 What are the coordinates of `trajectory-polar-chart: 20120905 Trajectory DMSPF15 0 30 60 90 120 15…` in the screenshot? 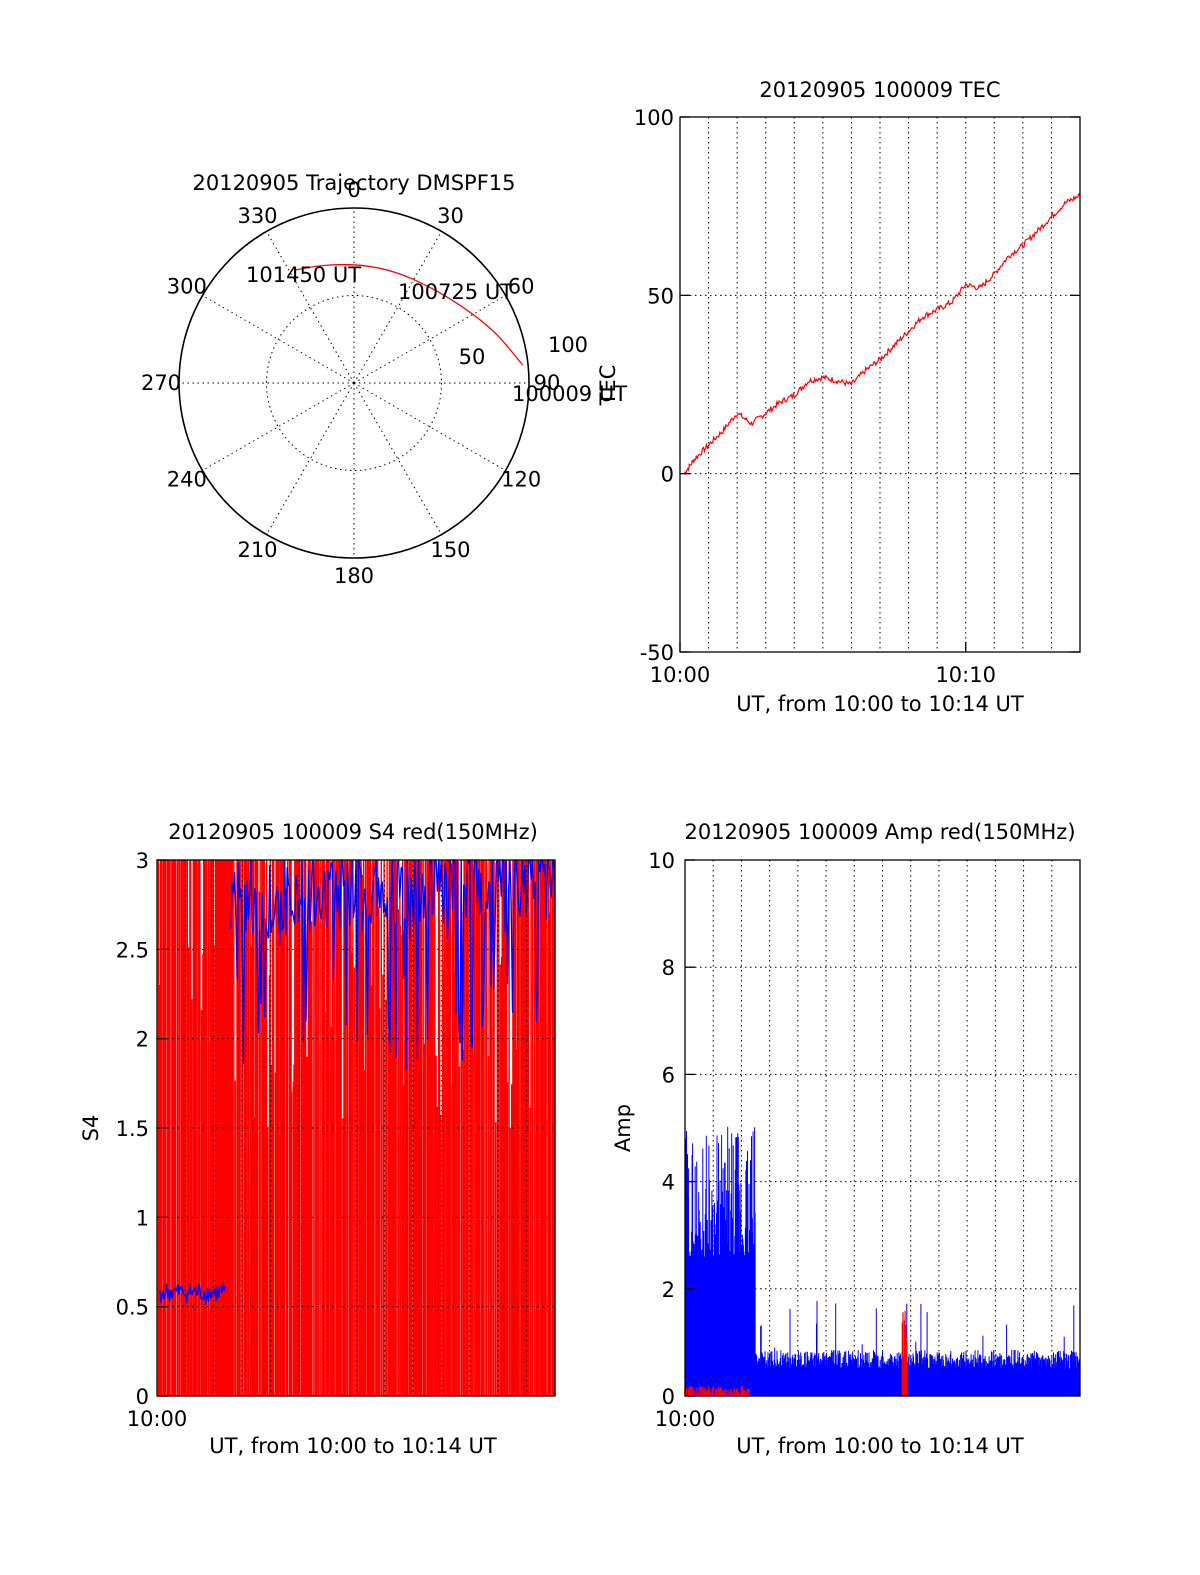 It's located at (384, 379).